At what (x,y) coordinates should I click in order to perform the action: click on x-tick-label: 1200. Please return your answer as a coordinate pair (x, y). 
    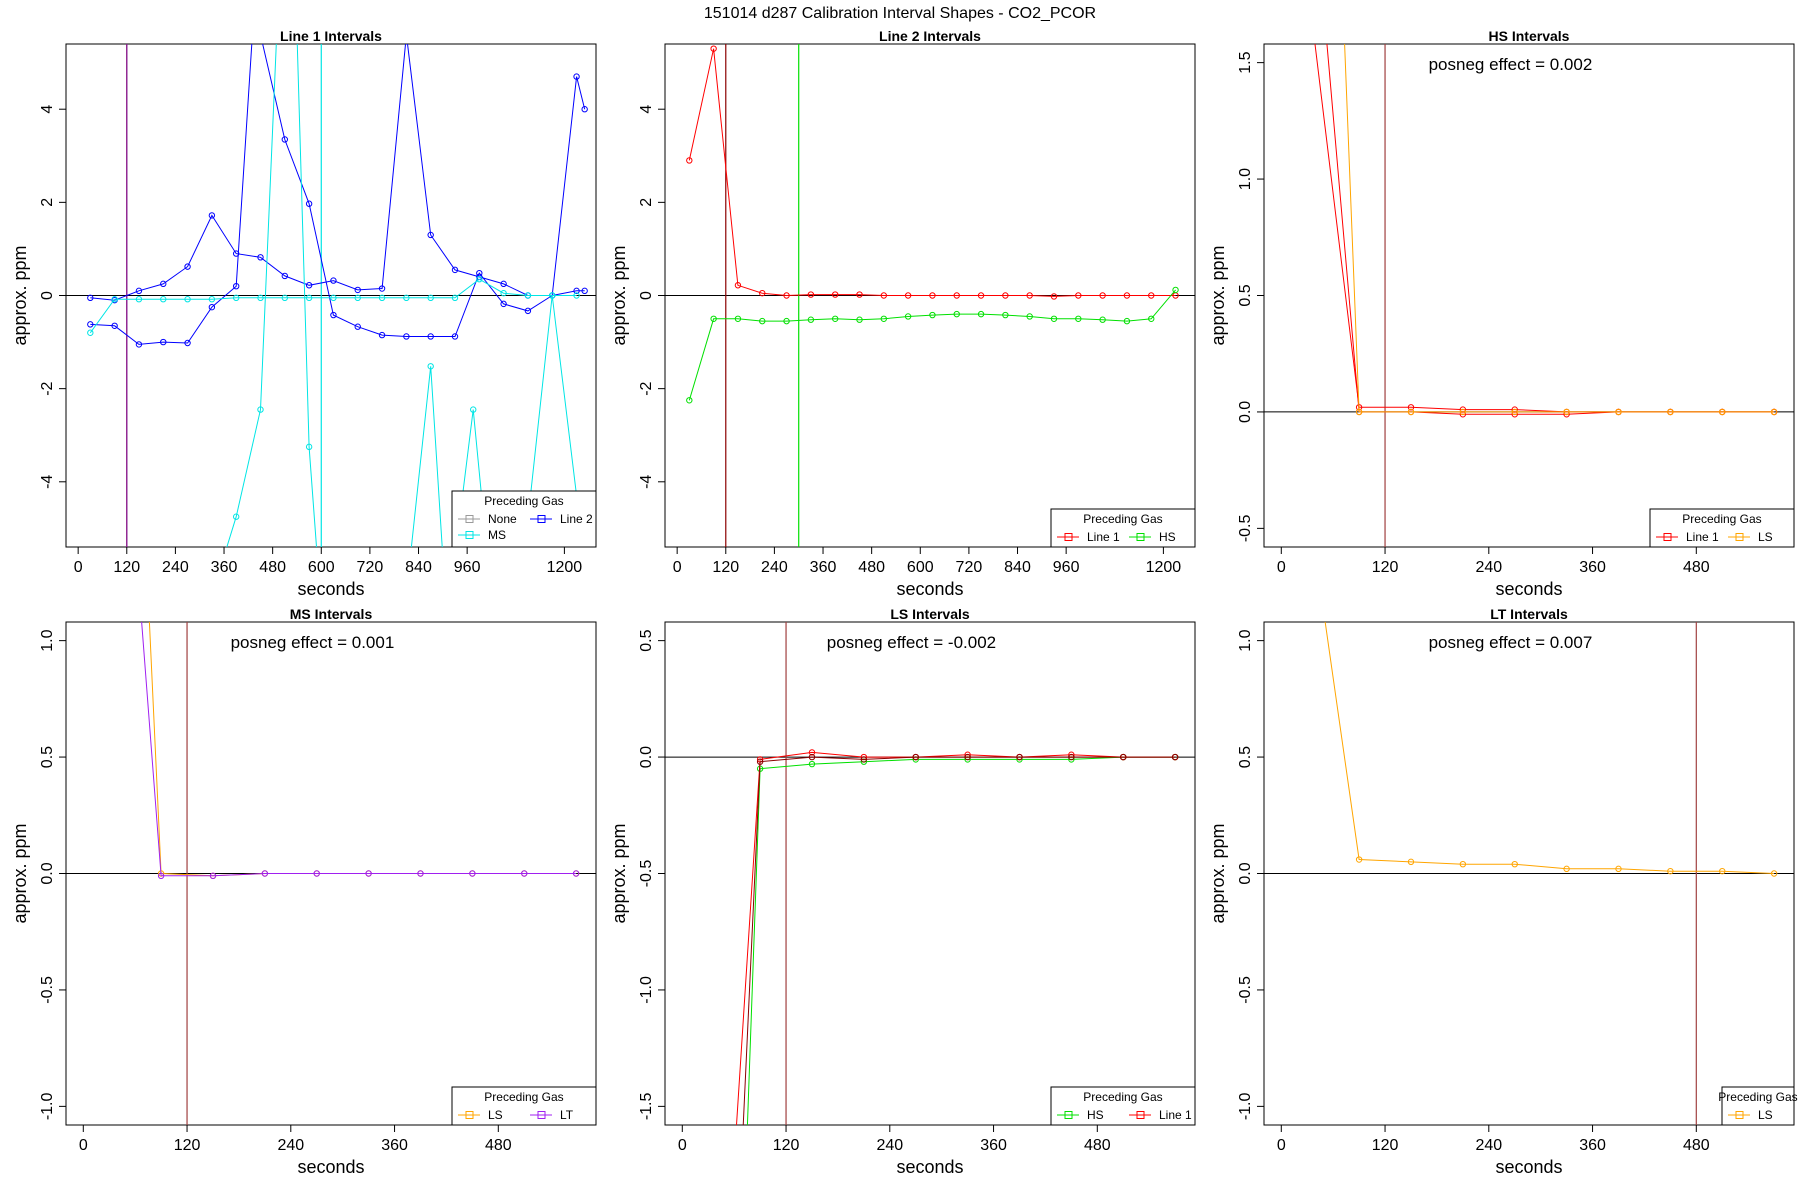
    Looking at the image, I should click on (1164, 567).